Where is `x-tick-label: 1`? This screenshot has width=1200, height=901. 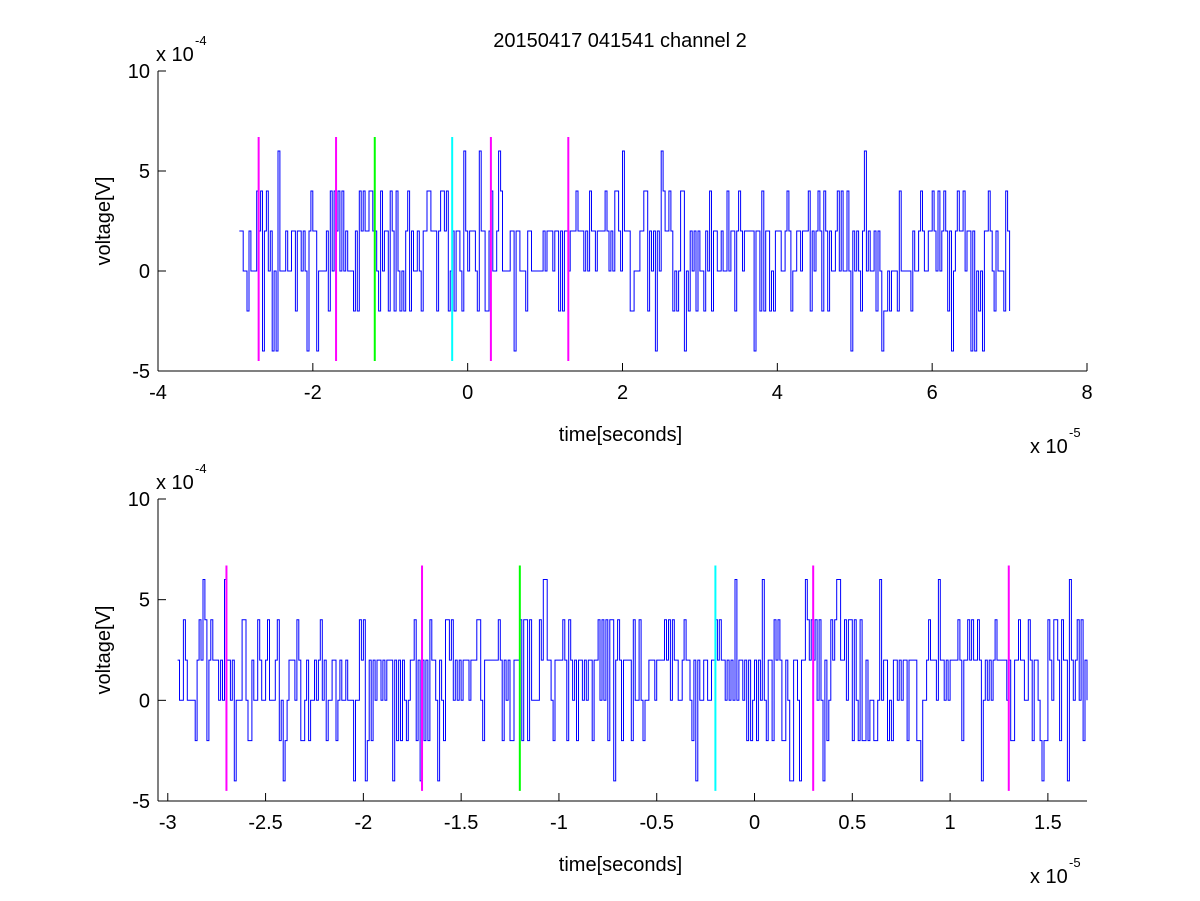
x-tick-label: 1 is located at coordinates (950, 823).